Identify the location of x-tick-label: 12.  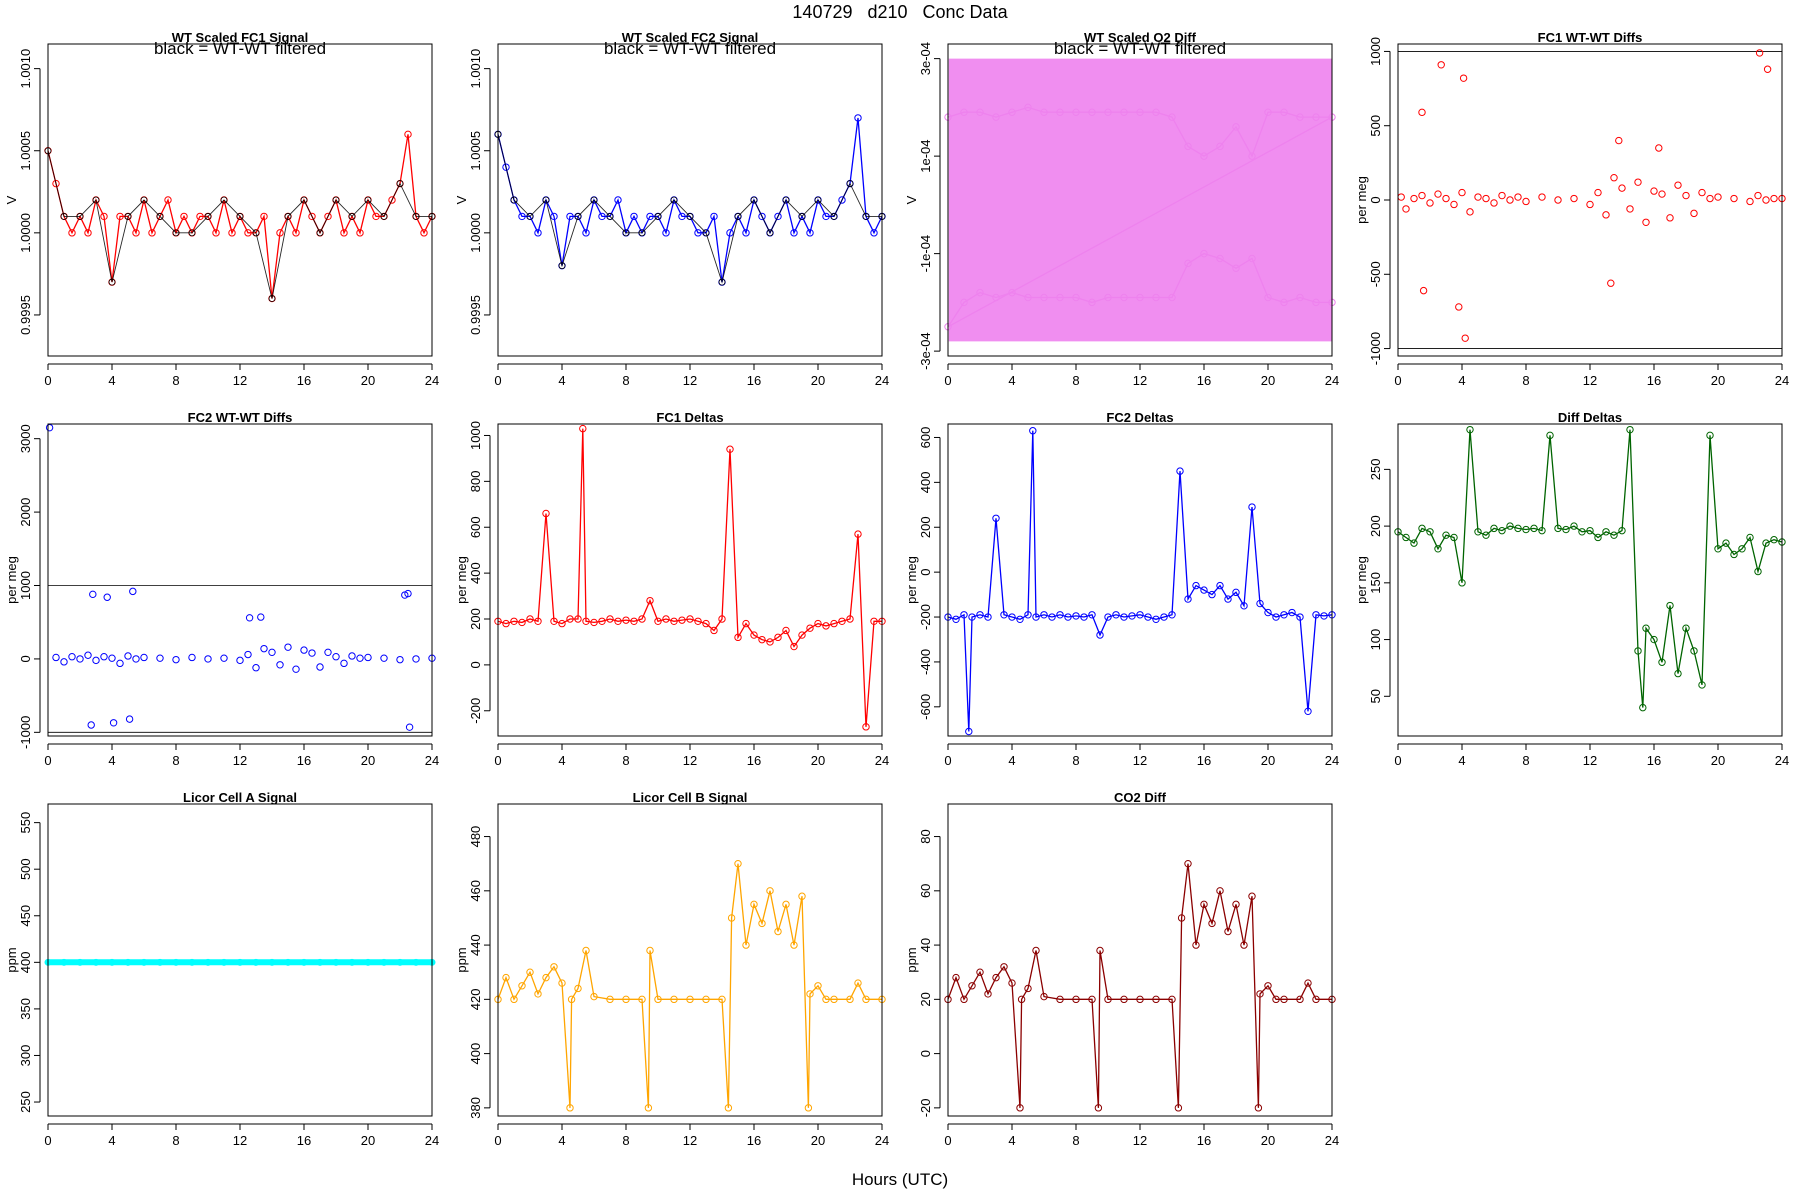
(240, 380).